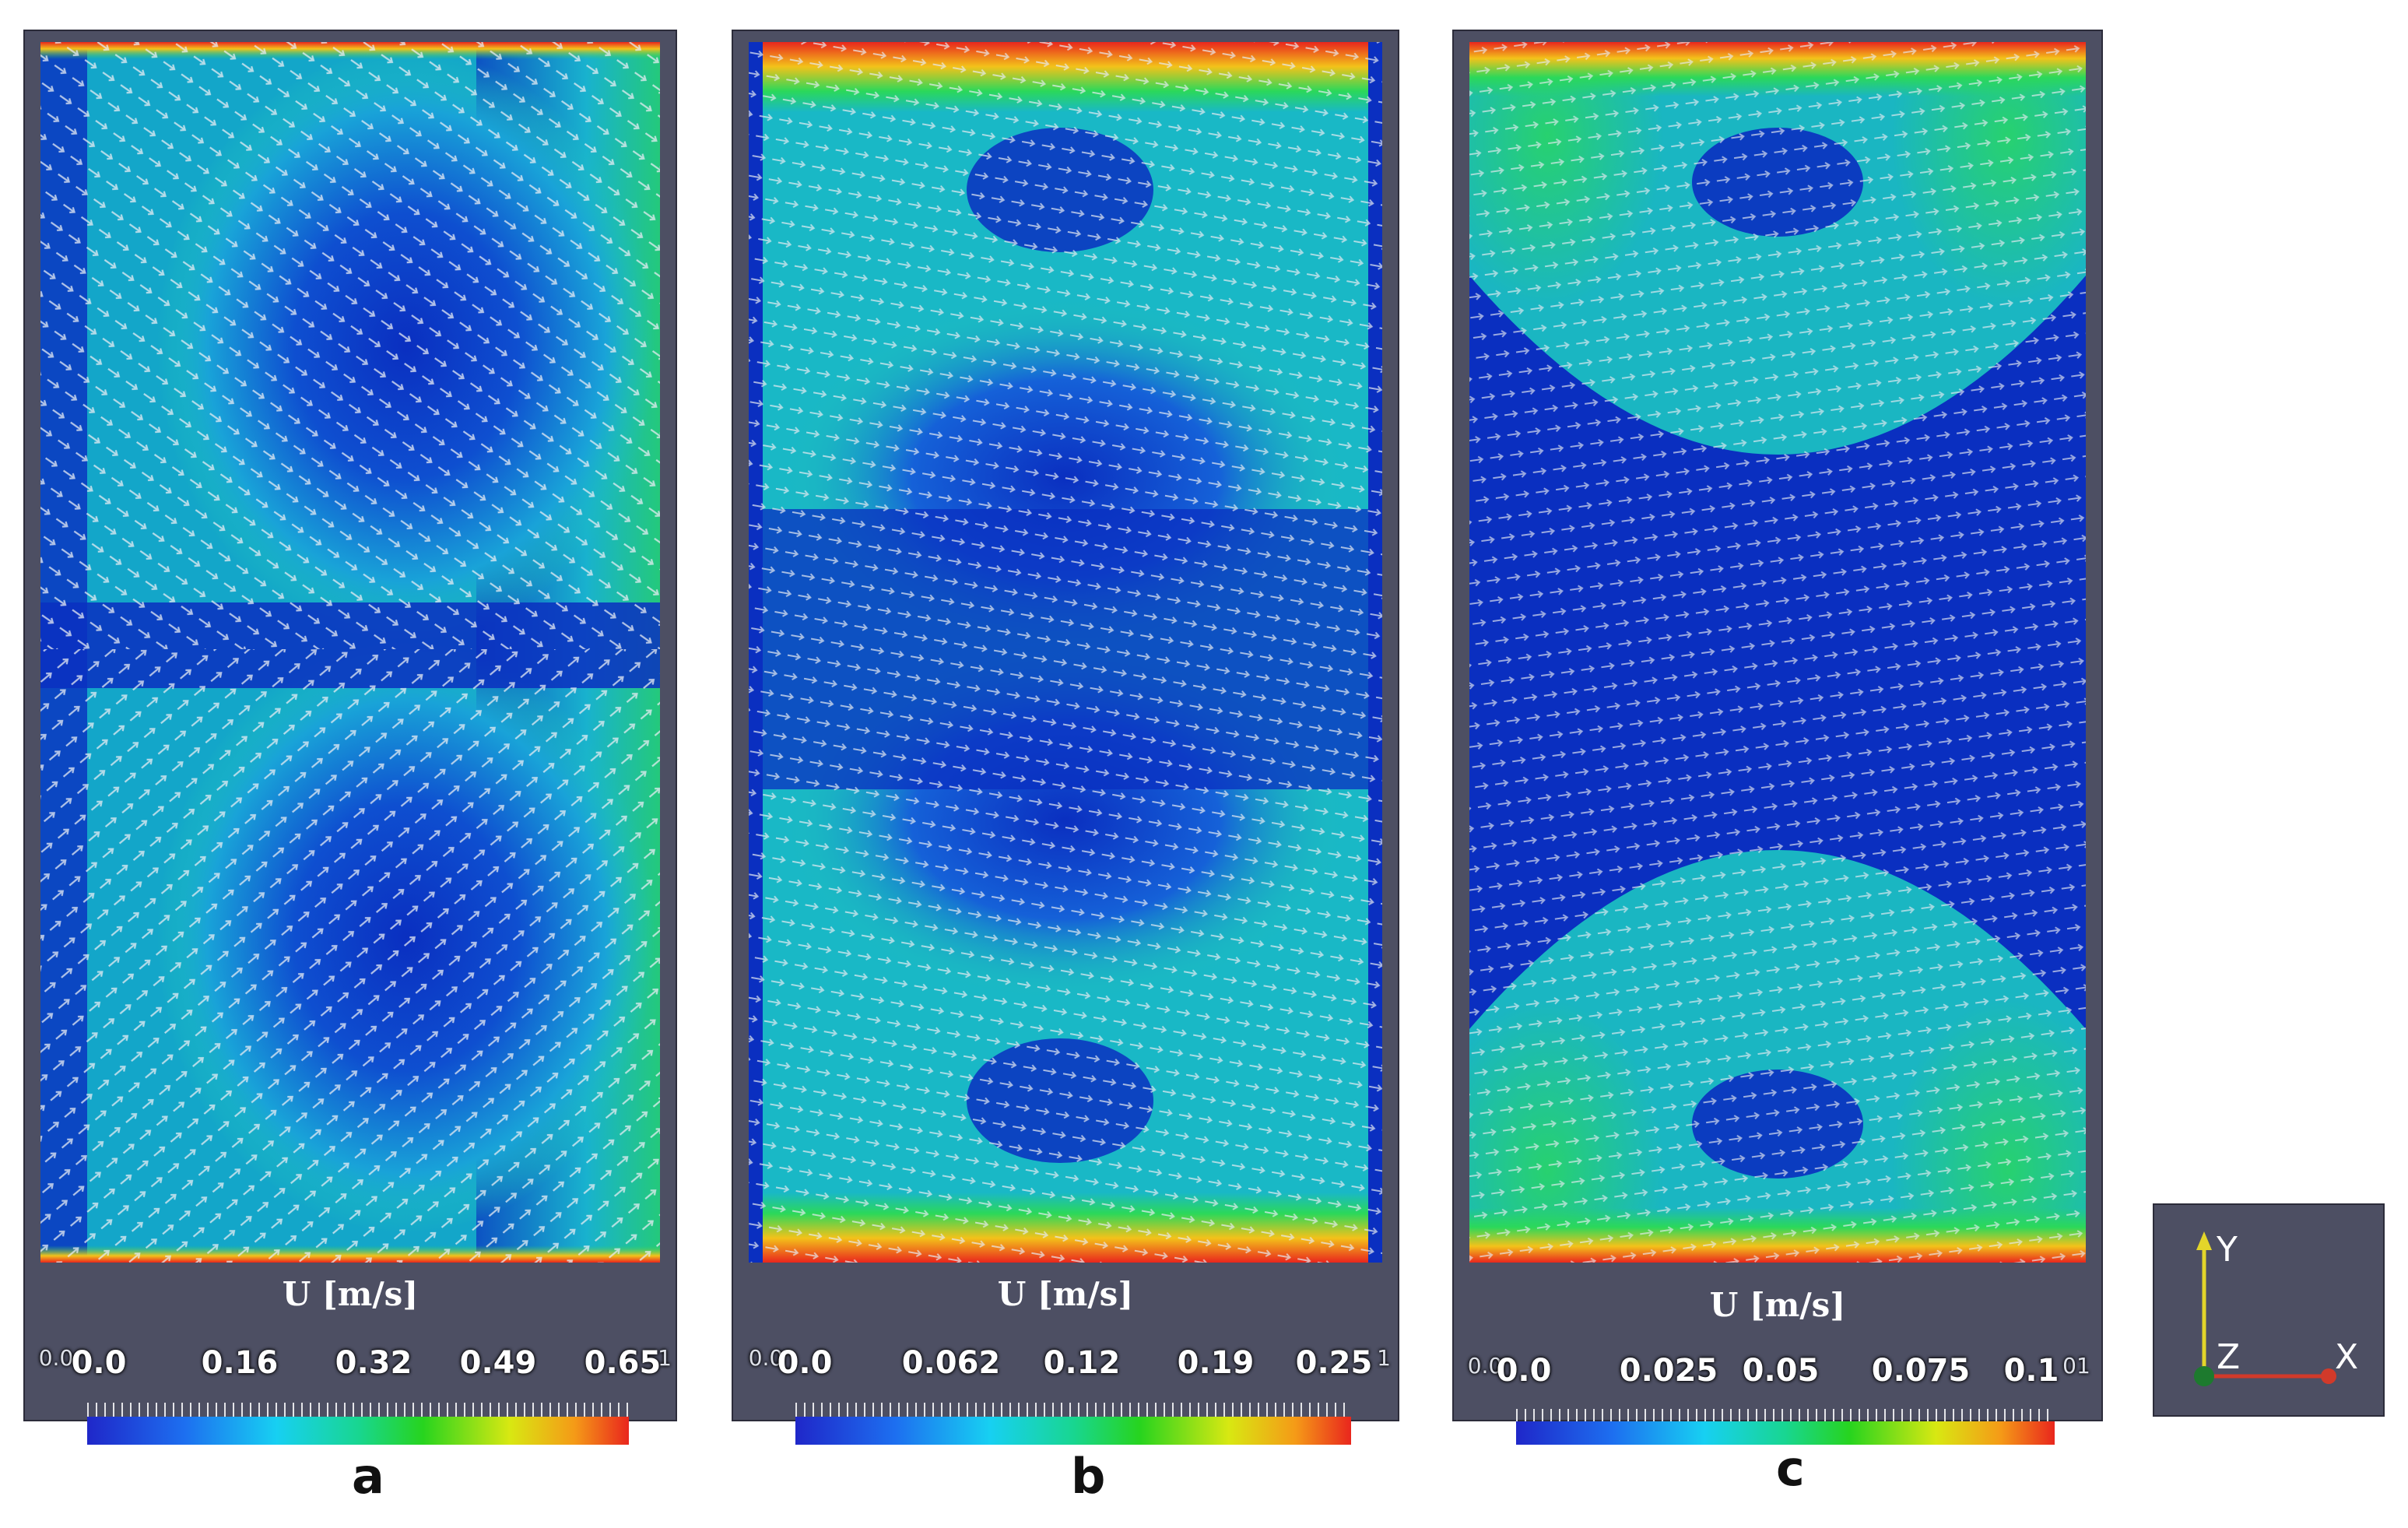 The image size is (2408, 1528). What do you see at coordinates (240, 1363) in the screenshot?
I see `colorbar-tick: 0.16` at bounding box center [240, 1363].